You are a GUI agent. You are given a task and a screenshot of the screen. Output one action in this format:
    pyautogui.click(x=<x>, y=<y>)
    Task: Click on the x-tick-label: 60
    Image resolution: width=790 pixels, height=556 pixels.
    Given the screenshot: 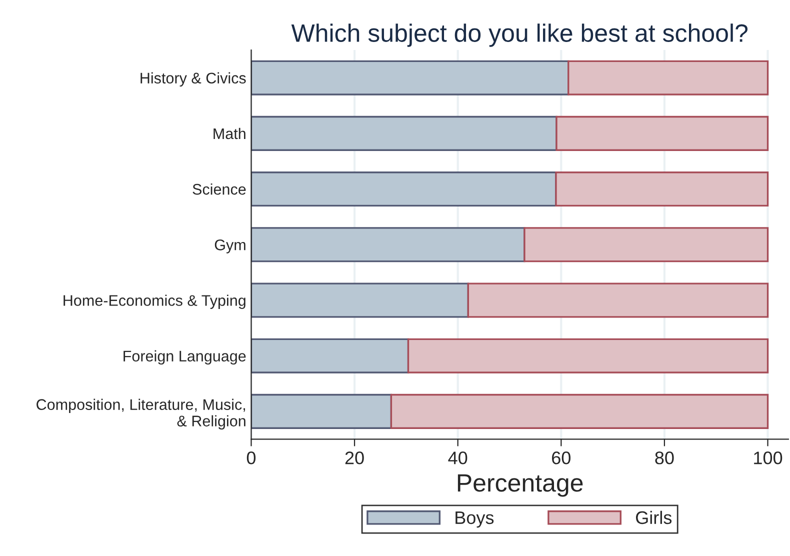 What is the action you would take?
    pyautogui.click(x=561, y=458)
    